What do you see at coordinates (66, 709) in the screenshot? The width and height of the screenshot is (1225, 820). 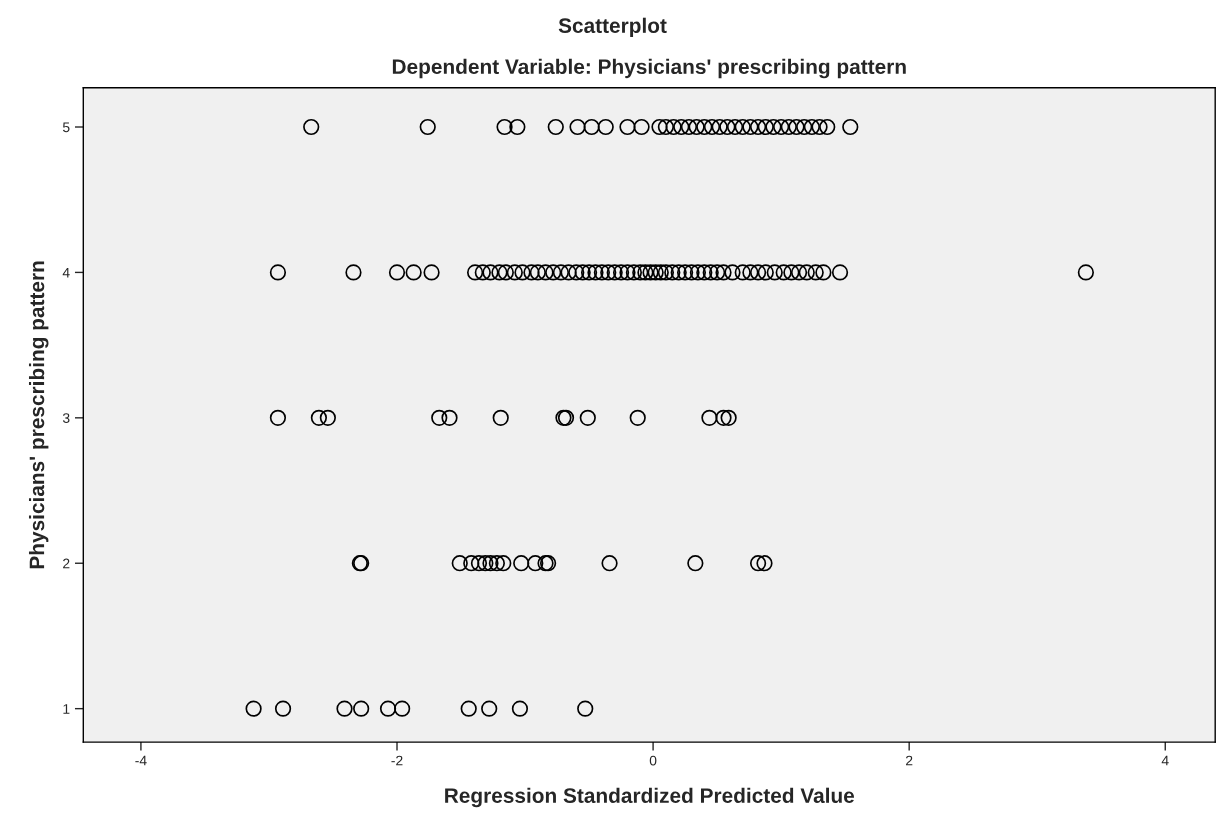 I see `y-tick-label: 1` at bounding box center [66, 709].